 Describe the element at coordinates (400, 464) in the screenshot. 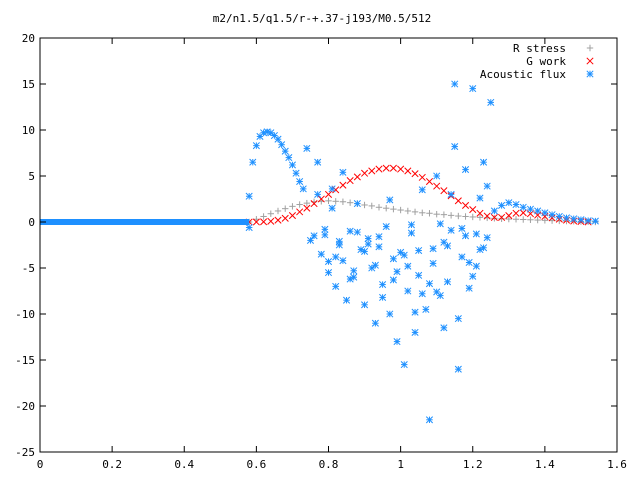

I see `x-tick-label: 1` at that location.